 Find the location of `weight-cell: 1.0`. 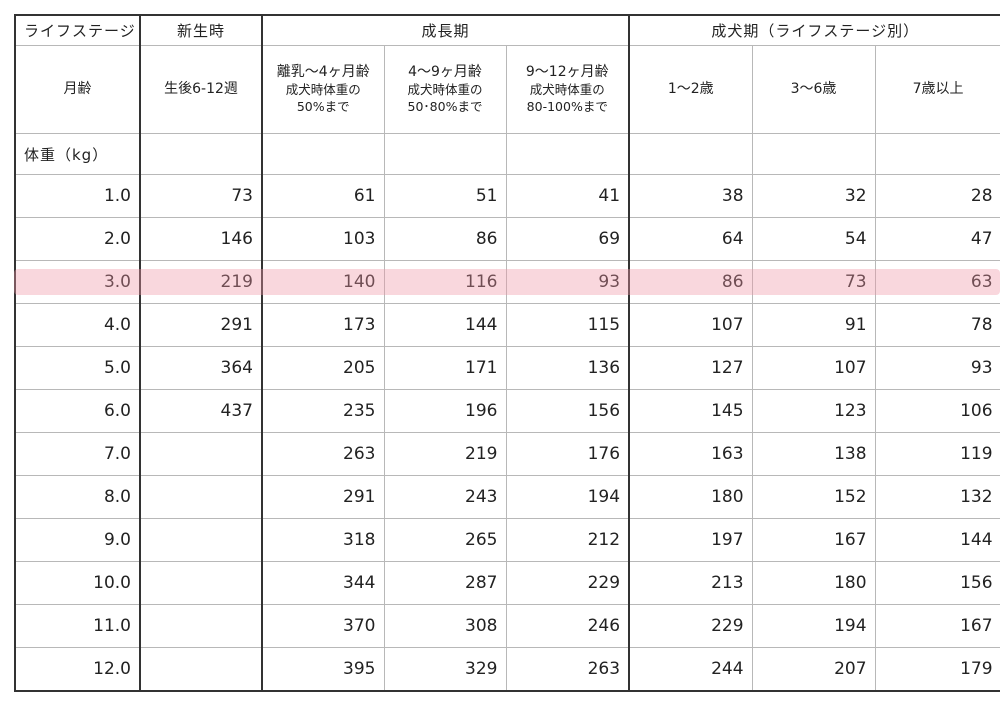

weight-cell: 1.0 is located at coordinates (77, 196).